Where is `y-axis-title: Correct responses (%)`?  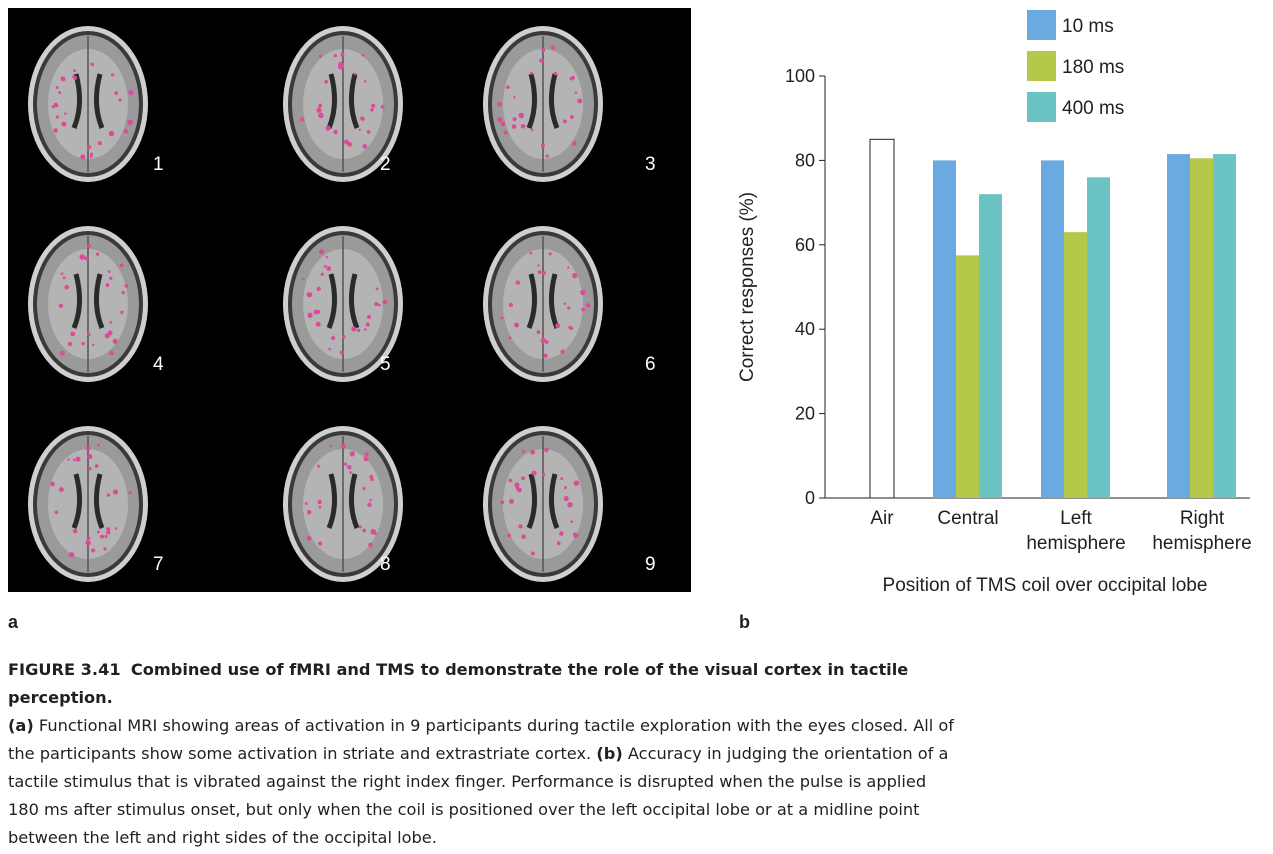
y-axis-title: Correct responses (%) is located at coordinates (747, 287).